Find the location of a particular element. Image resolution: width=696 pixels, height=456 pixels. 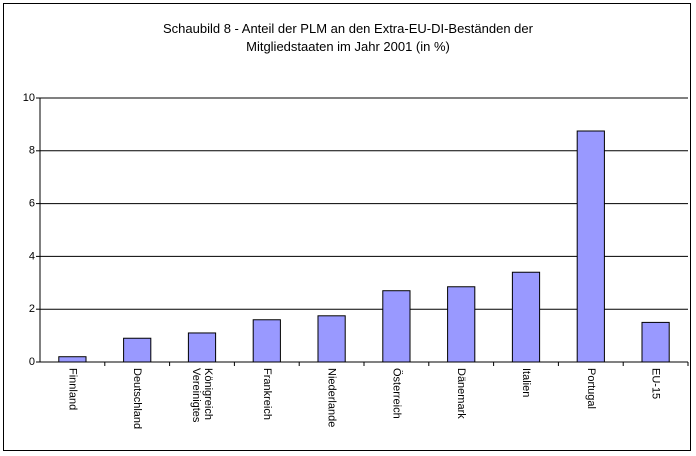

x-tick-label: Dänemark is located at coordinates (461, 393).